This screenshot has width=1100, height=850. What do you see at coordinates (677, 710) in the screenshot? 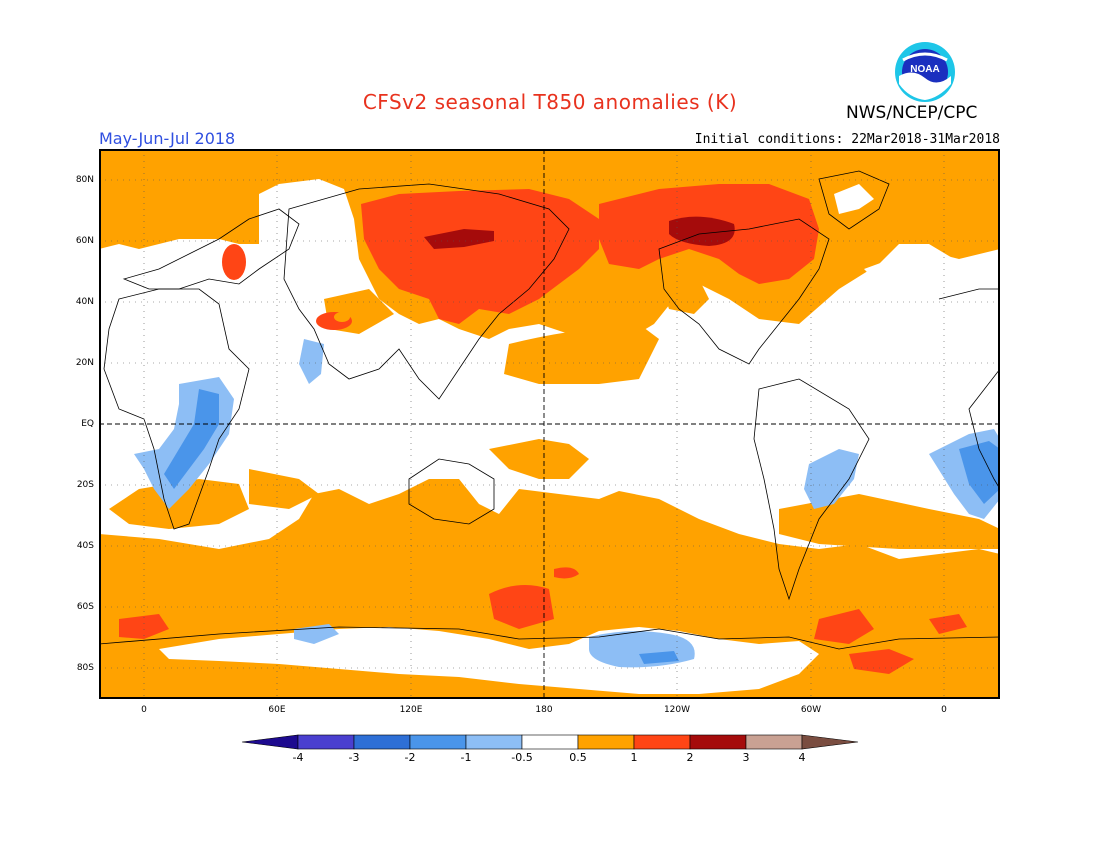
I see `lon-label-120w: 120W` at bounding box center [677, 710].